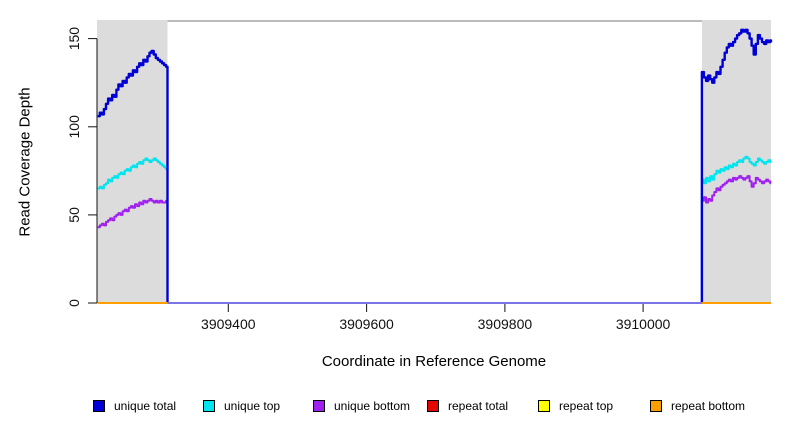 The height and width of the screenshot is (432, 792). I want to click on shaded-region, so click(132, 161).